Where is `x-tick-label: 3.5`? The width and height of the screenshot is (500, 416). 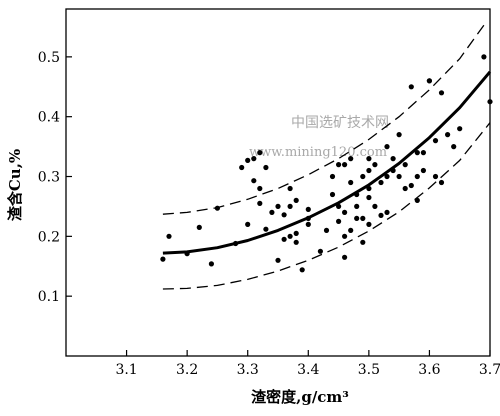
x-tick-label: 3.5 is located at coordinates (369, 370).